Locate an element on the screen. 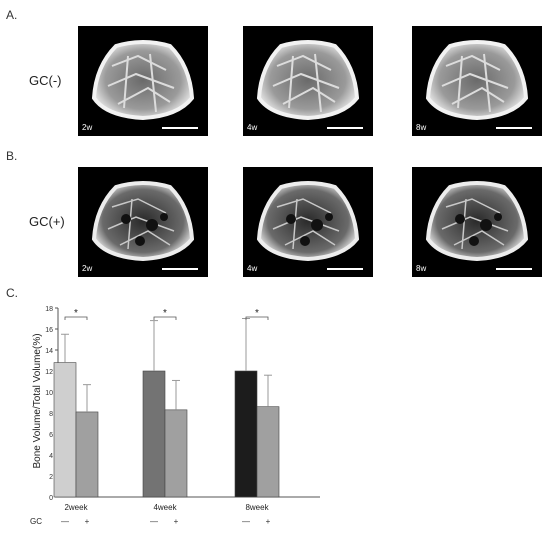 The height and width of the screenshot is (533, 550). ct-image-gc-pos-2w: 2w is located at coordinates (143, 222).